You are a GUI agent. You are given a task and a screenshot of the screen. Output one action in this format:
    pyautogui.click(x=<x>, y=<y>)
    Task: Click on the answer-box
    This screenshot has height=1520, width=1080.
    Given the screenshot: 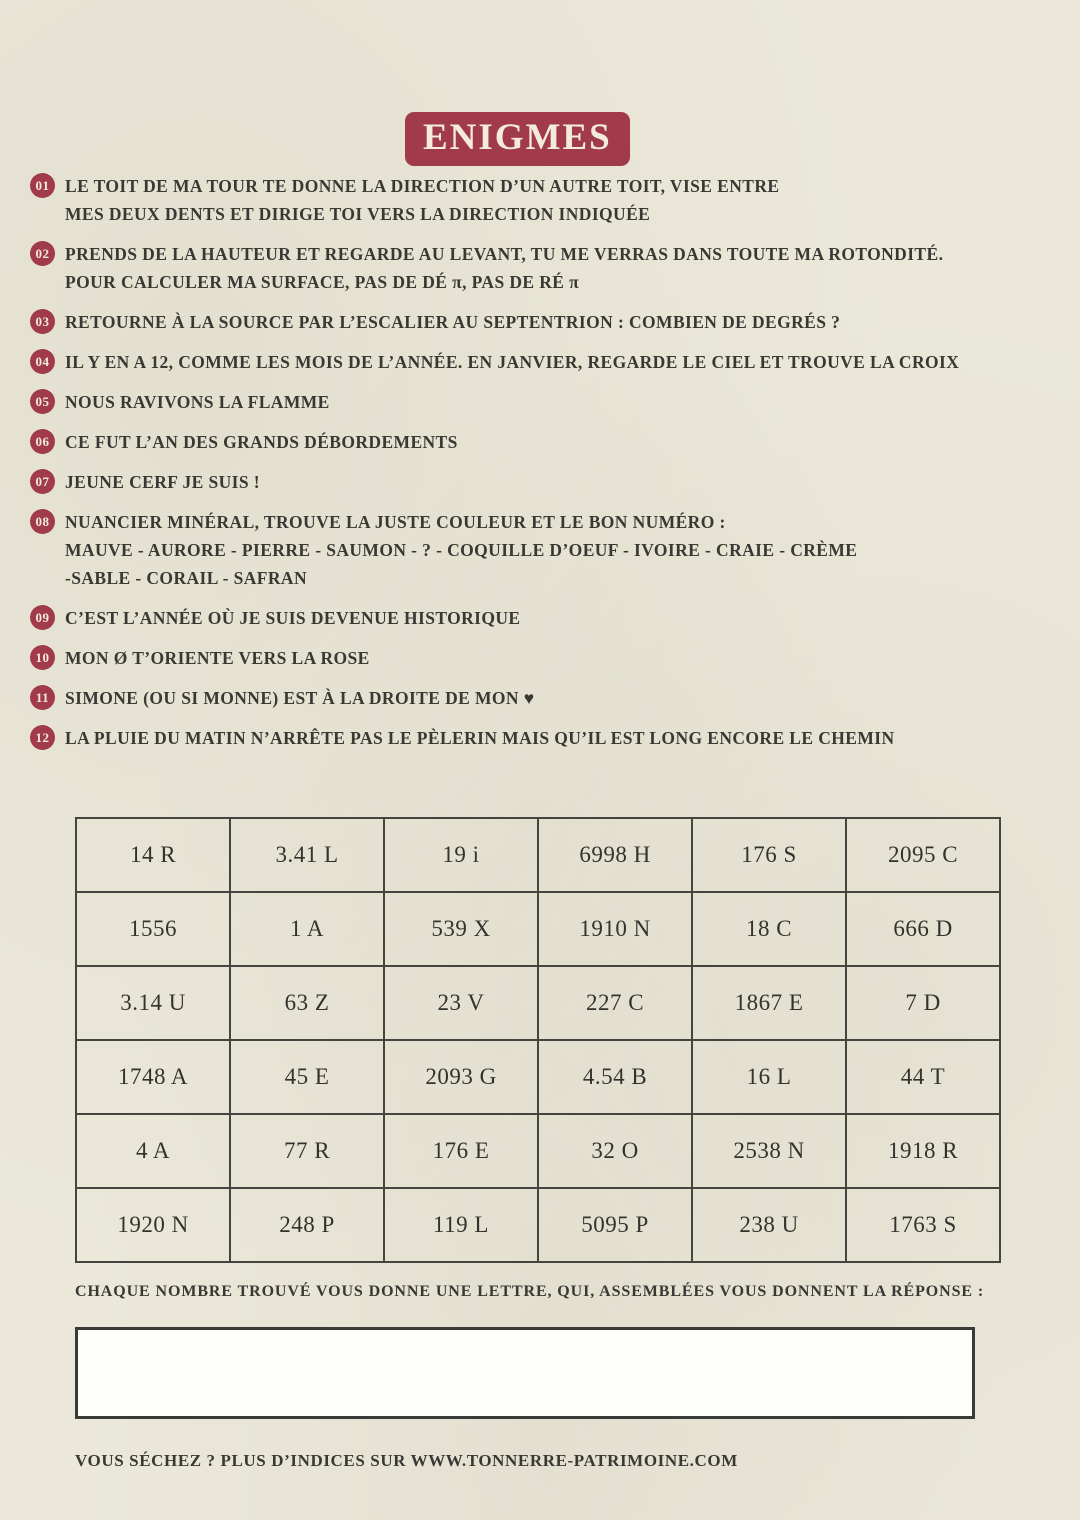 What is the action you would take?
    pyautogui.click(x=525, y=1373)
    